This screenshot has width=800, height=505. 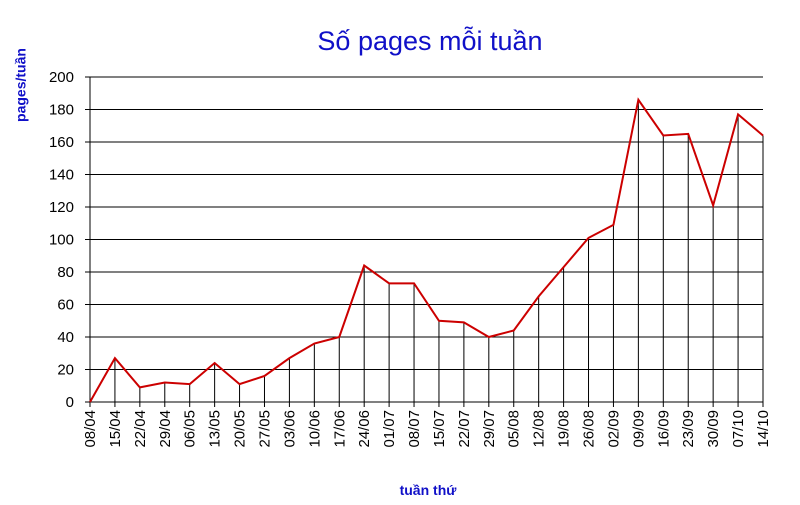 I want to click on y-tick-label: 0, so click(x=70, y=402).